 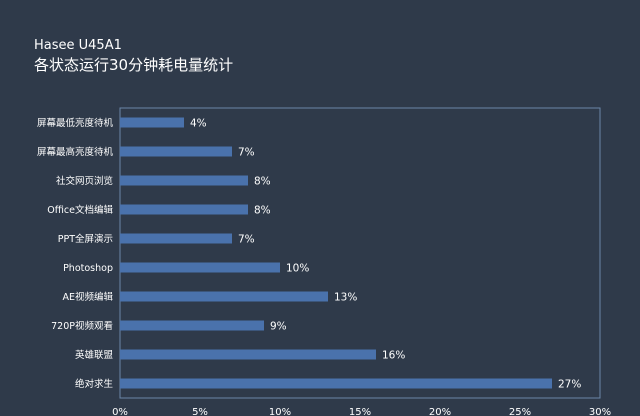 What do you see at coordinates (120, 411) in the screenshot?
I see `x-tick-label: 0%` at bounding box center [120, 411].